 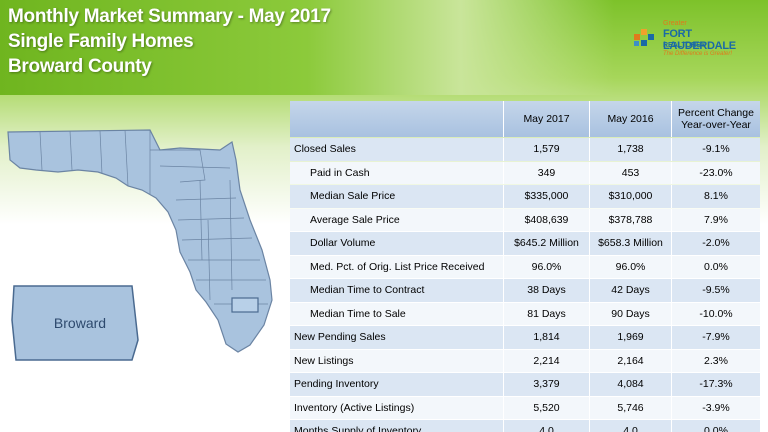 What do you see at coordinates (396, 360) in the screenshot?
I see `metric-label: New Listings` at bounding box center [396, 360].